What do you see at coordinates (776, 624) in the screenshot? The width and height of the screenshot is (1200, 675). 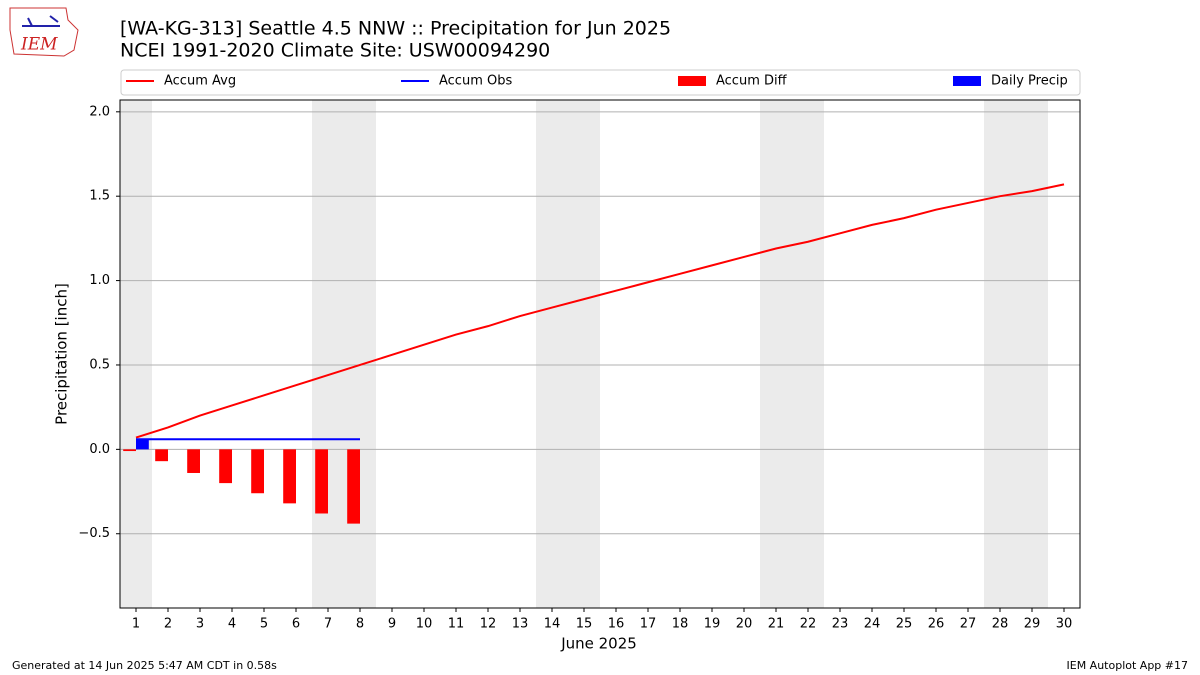 I see `x-tick-label: 21` at bounding box center [776, 624].